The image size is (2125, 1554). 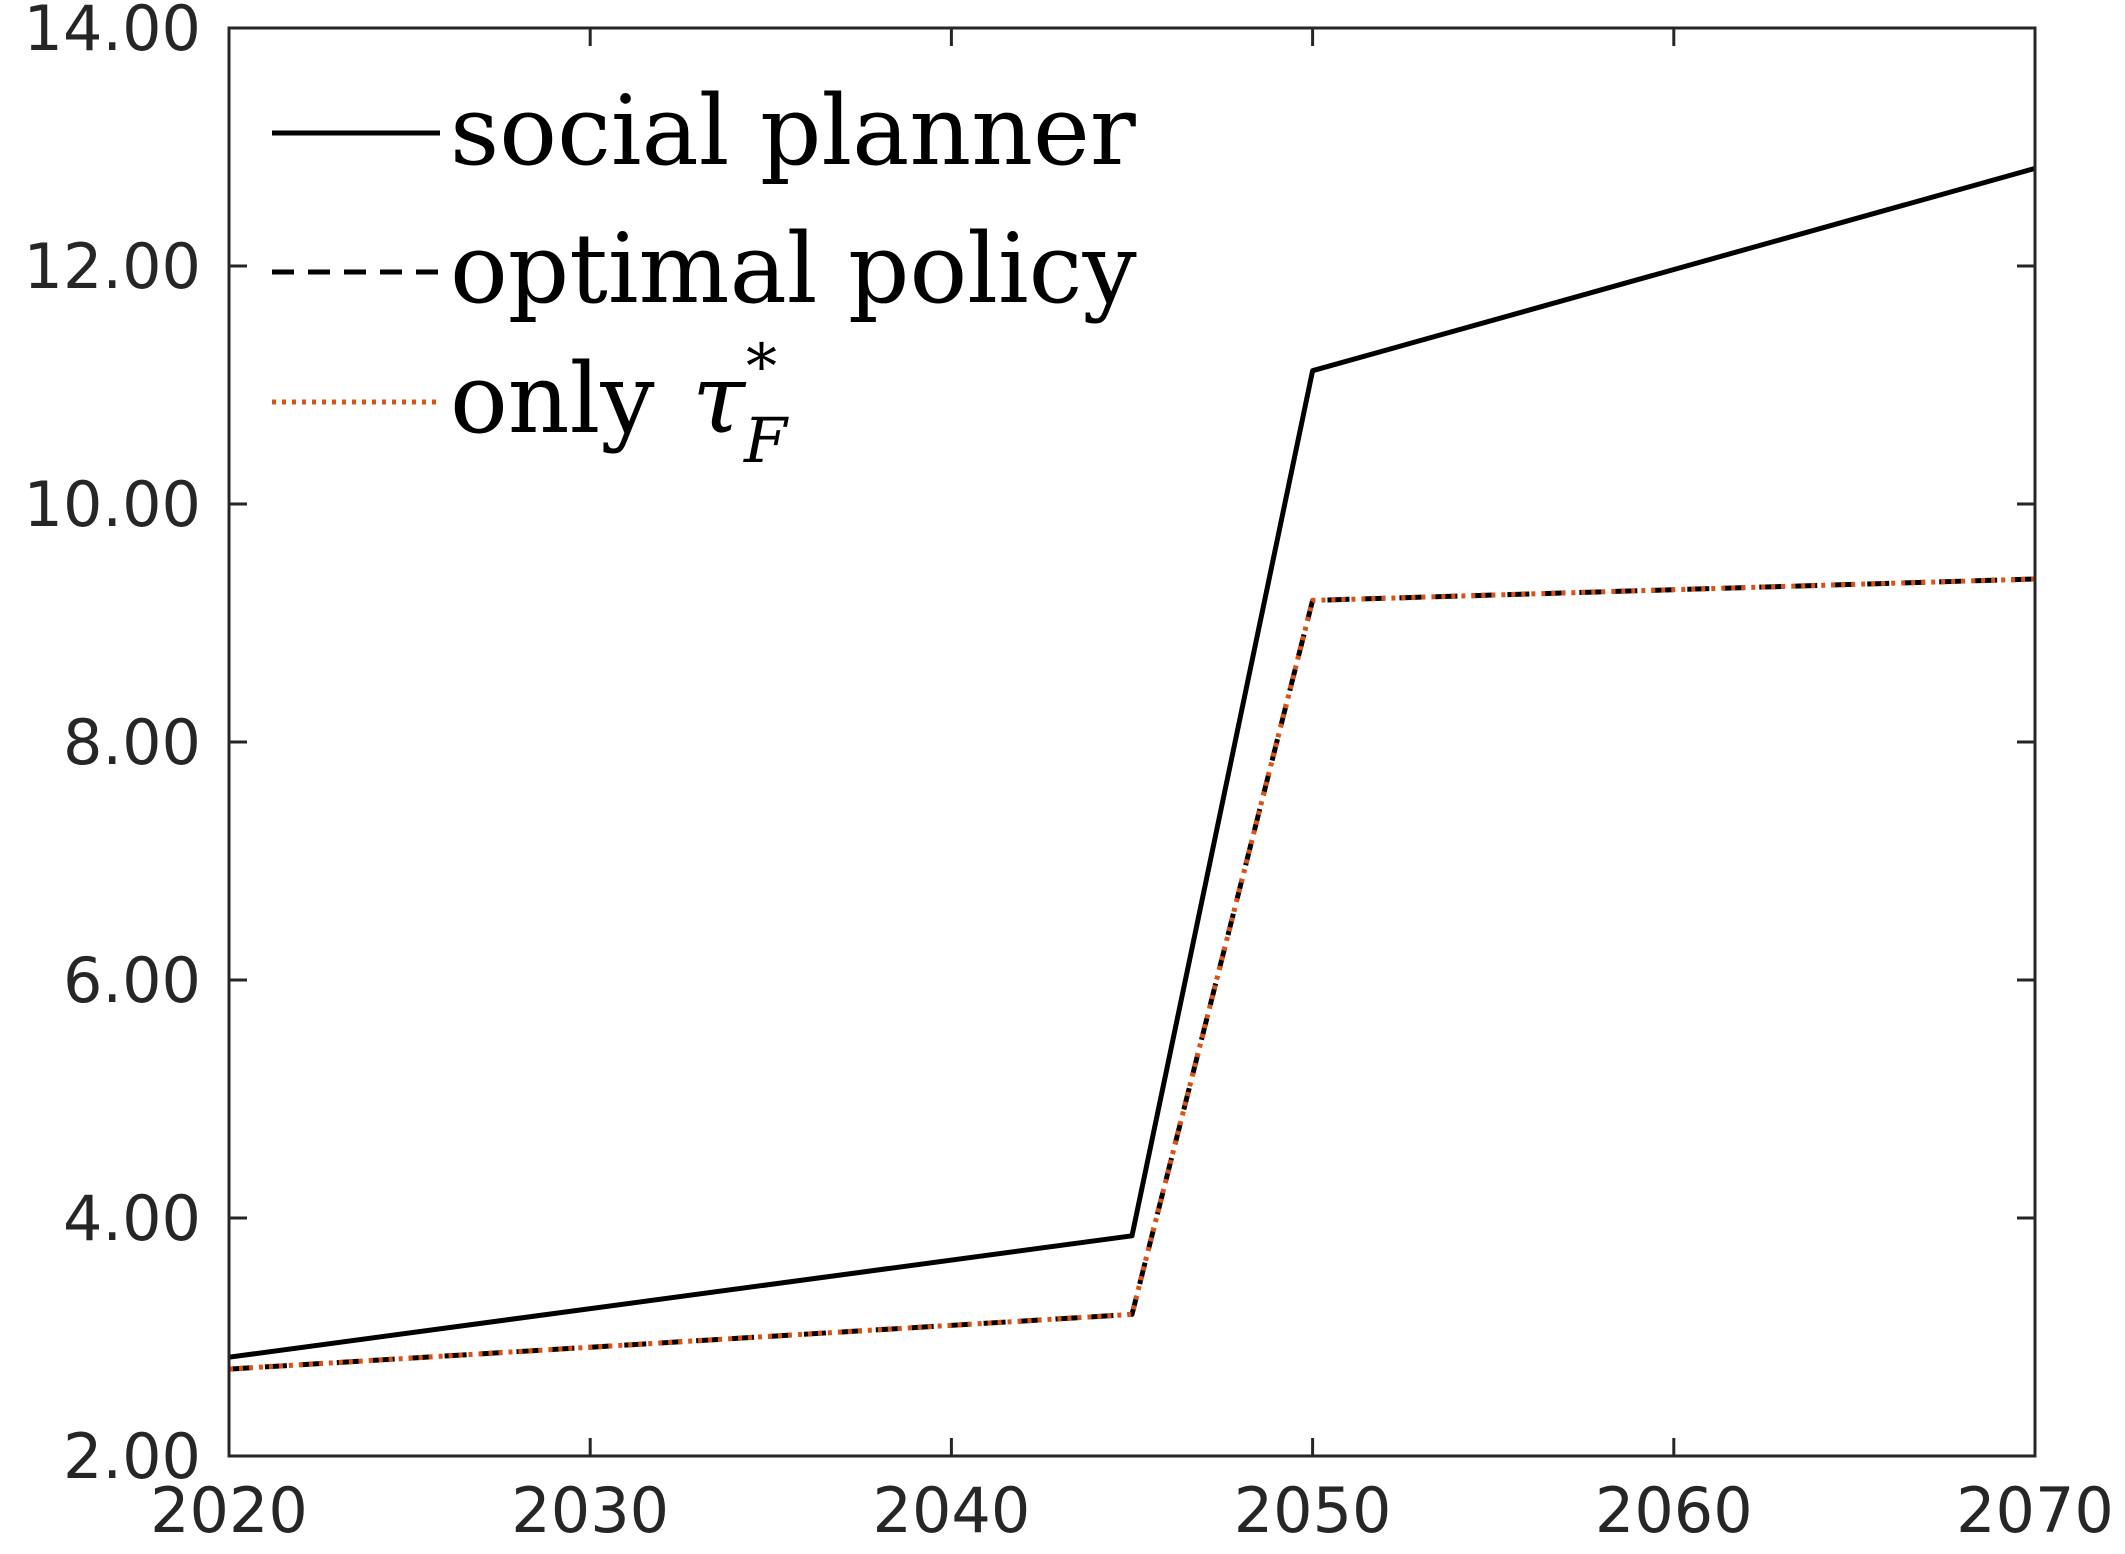 I want to click on y-tick-label: 4.00, so click(x=132, y=1218).